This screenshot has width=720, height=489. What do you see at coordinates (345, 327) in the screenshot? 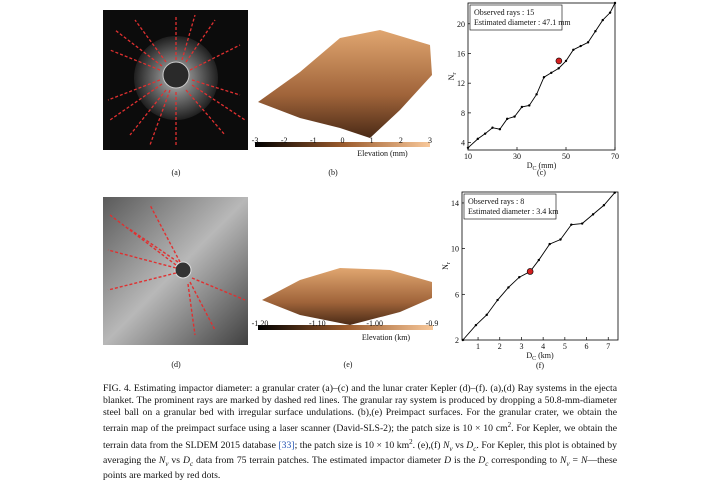
I see `colorbar-e` at bounding box center [345, 327].